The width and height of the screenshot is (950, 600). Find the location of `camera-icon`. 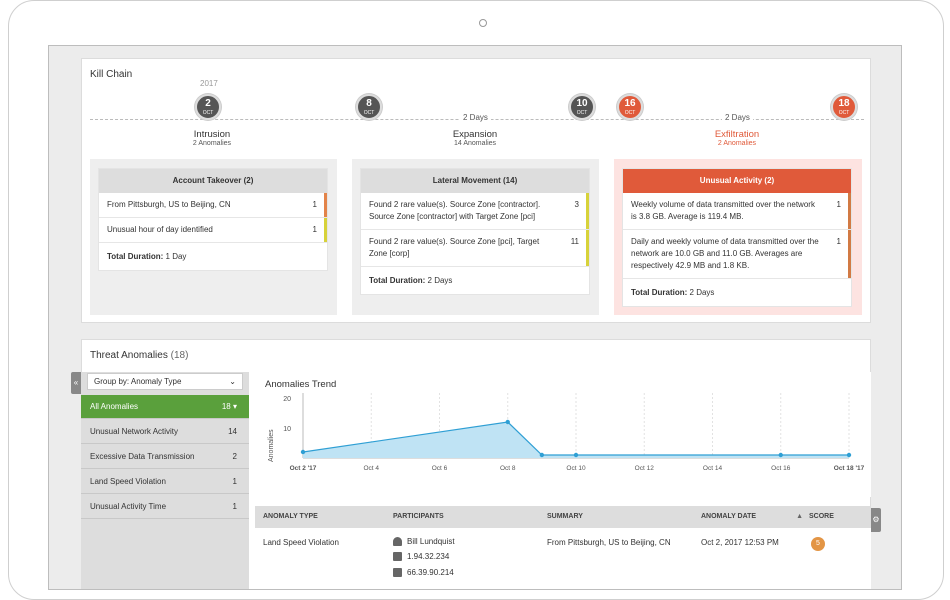

camera-icon is located at coordinates (483, 23).